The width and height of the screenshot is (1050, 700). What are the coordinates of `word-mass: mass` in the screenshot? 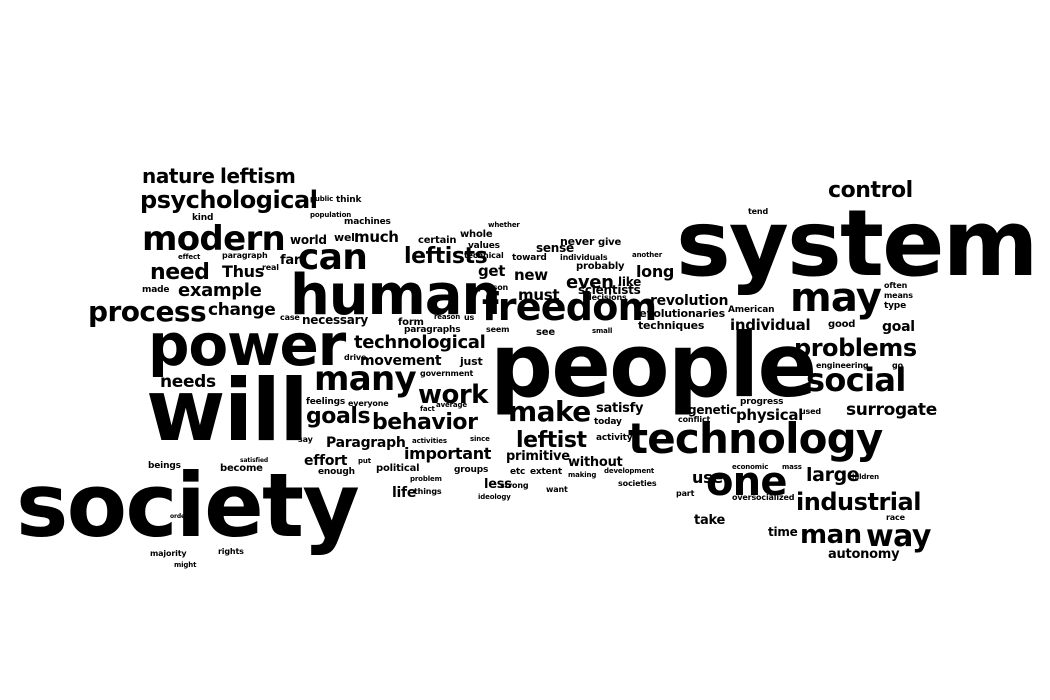 It's located at (792, 467).